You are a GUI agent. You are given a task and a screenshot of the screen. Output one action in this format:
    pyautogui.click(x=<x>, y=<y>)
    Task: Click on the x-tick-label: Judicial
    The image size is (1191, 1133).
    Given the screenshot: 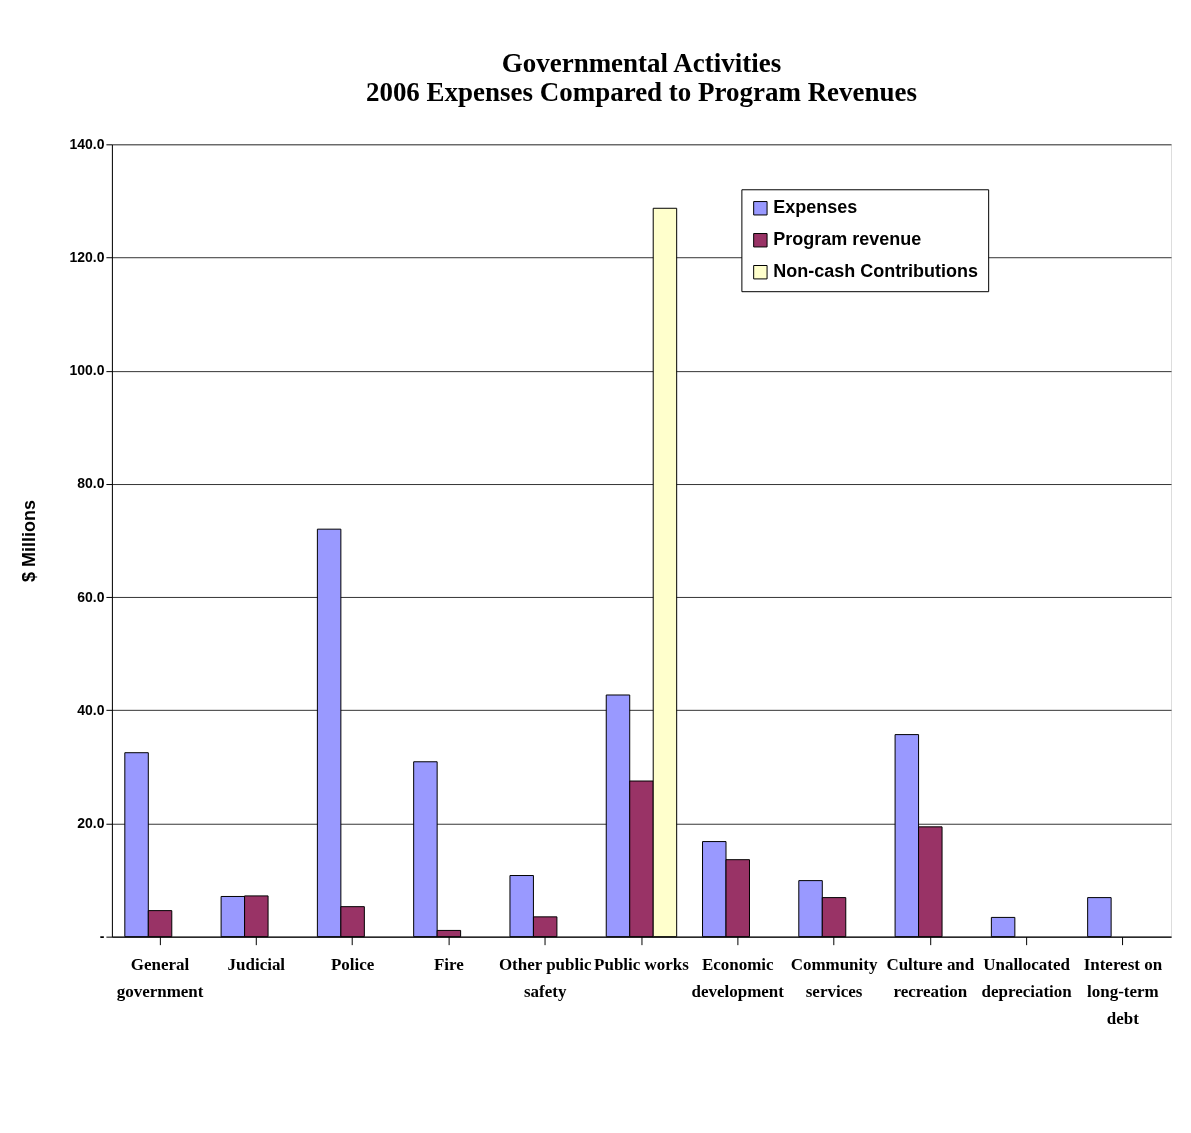 What is the action you would take?
    pyautogui.click(x=256, y=965)
    